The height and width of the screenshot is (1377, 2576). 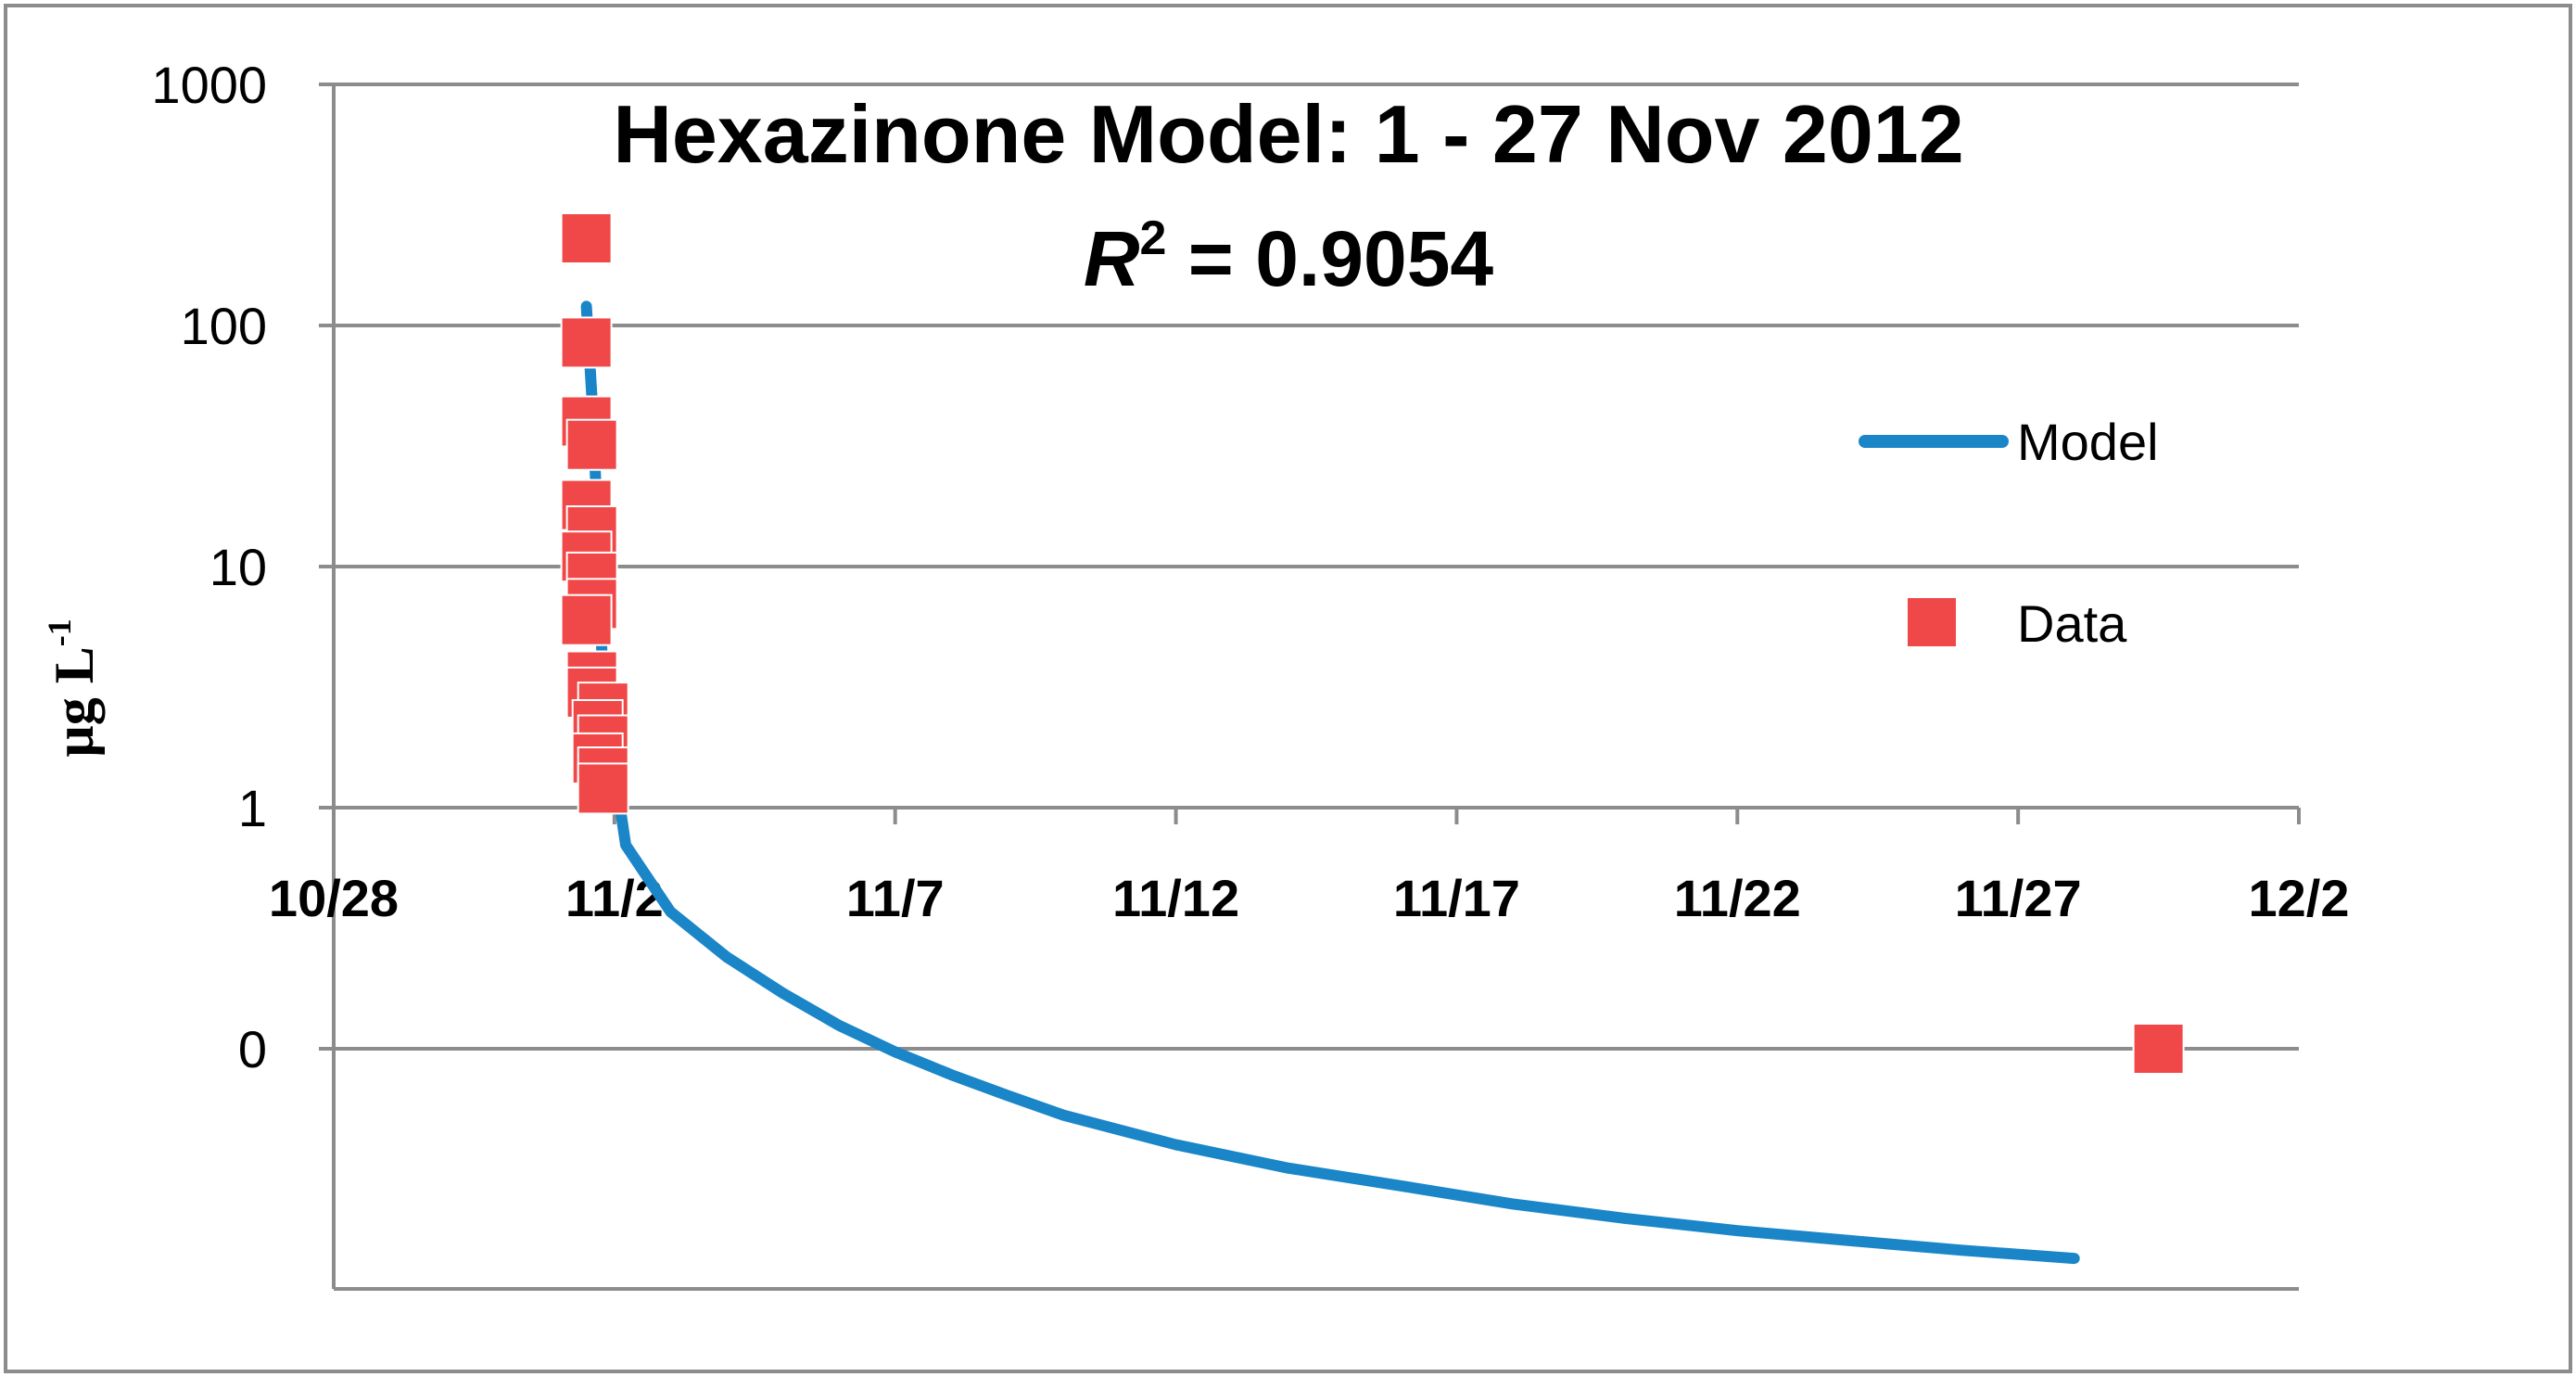 I want to click on x-tick-label-3: 11/12, so click(x=1175, y=898).